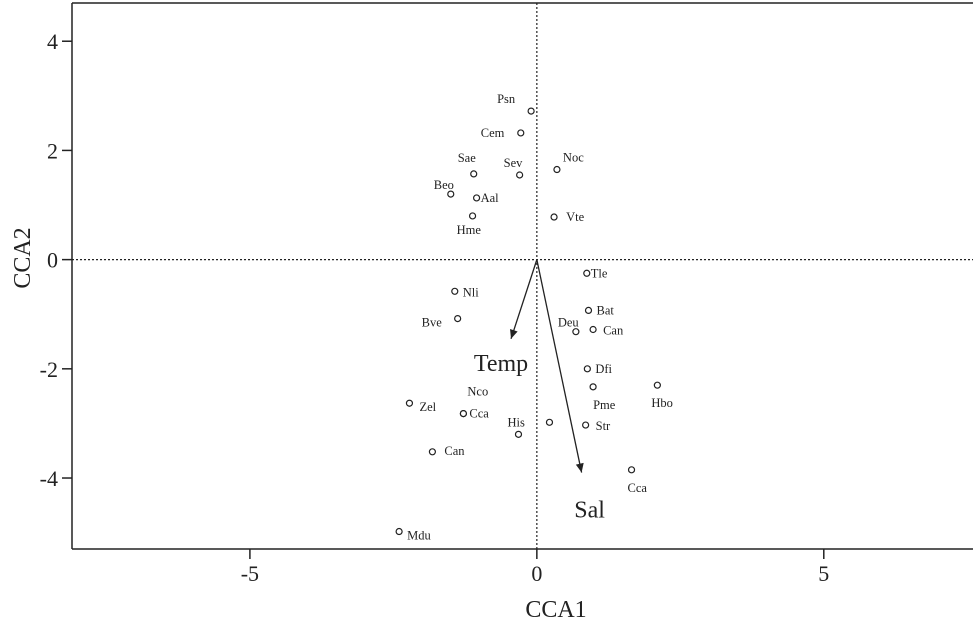 This screenshot has height=624, width=975. I want to click on species-label: Dfi, so click(603, 369).